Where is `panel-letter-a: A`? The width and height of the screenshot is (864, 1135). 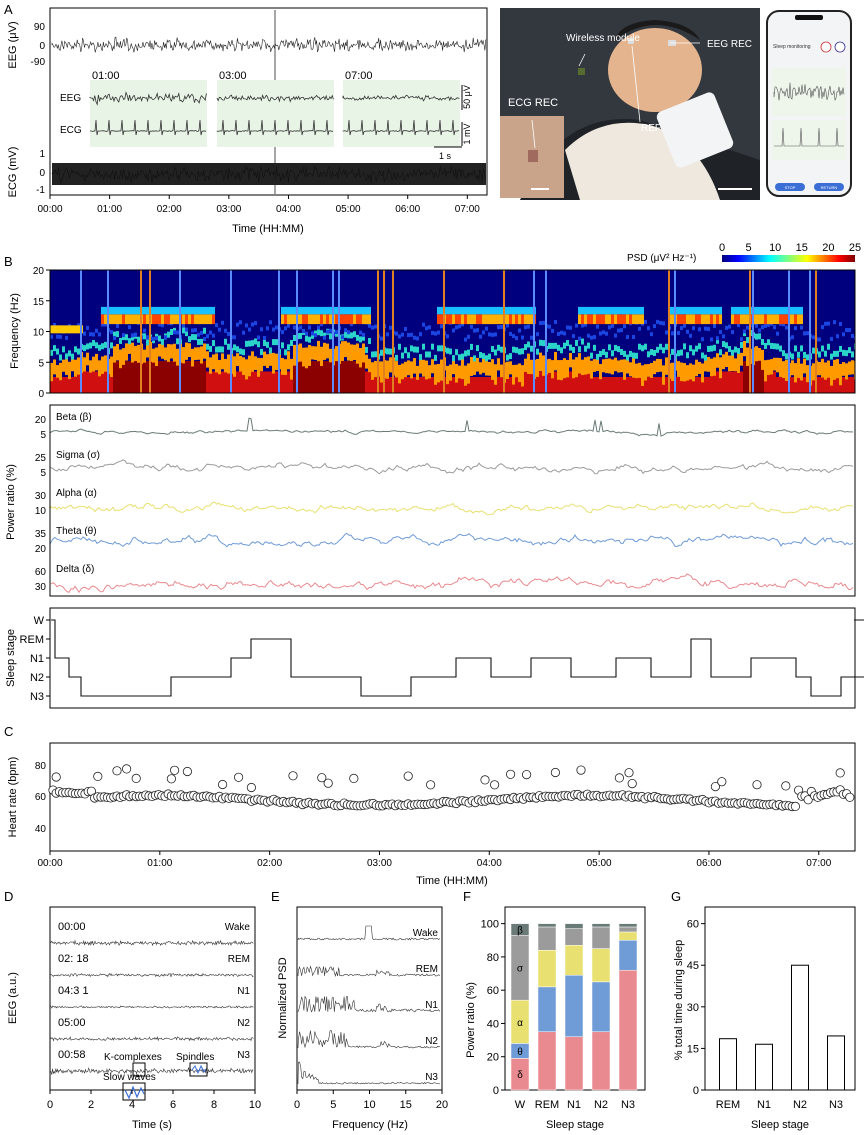 panel-letter-a: A is located at coordinates (8, 9).